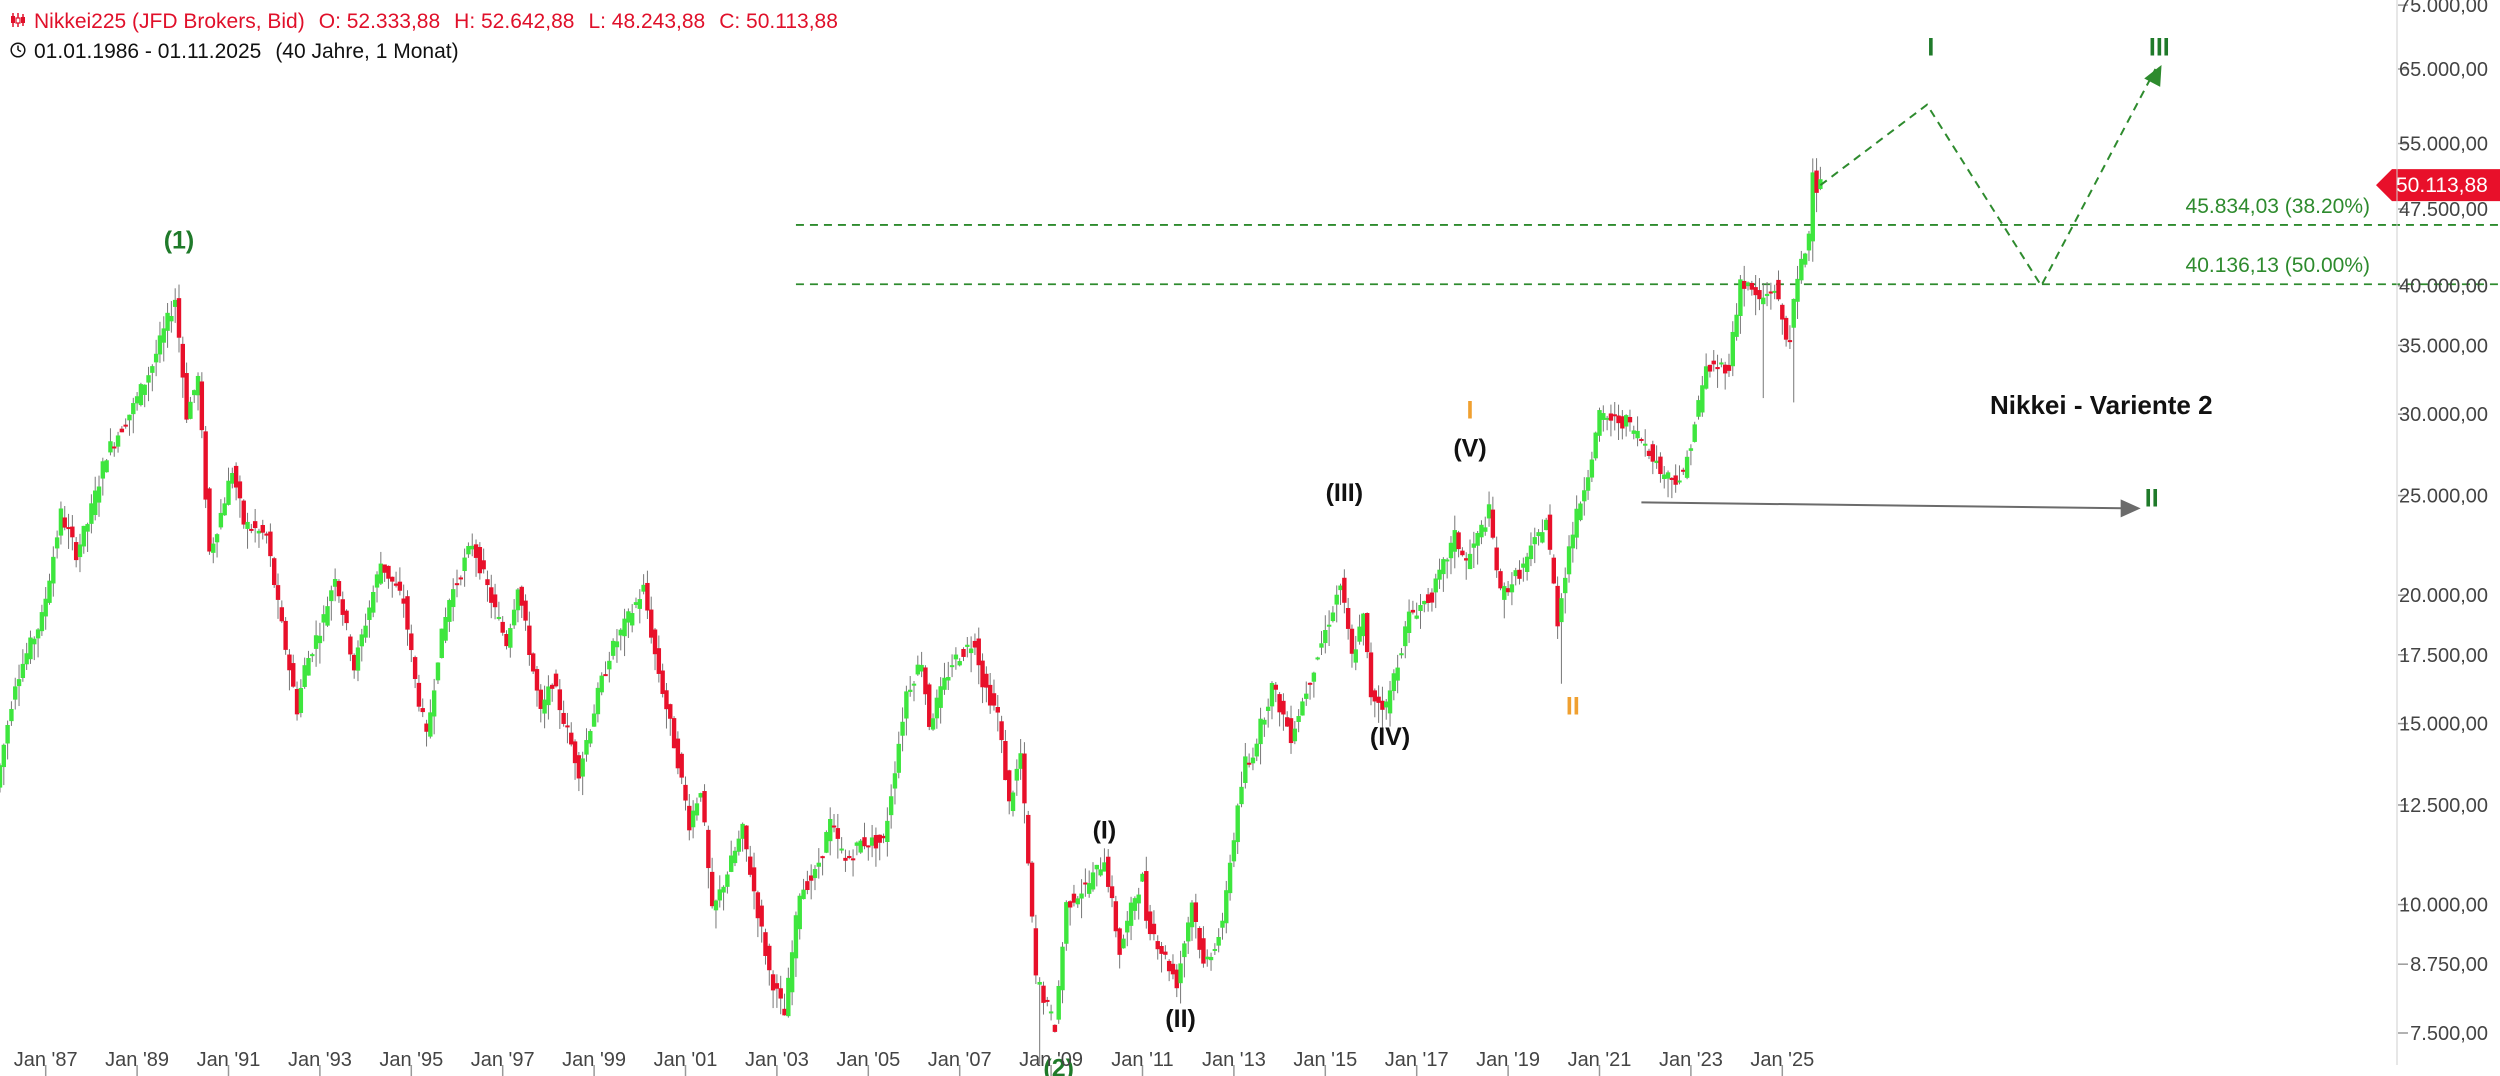 The image size is (2500, 1076). What do you see at coordinates (2159, 47) in the screenshot?
I see `wave-label: III` at bounding box center [2159, 47].